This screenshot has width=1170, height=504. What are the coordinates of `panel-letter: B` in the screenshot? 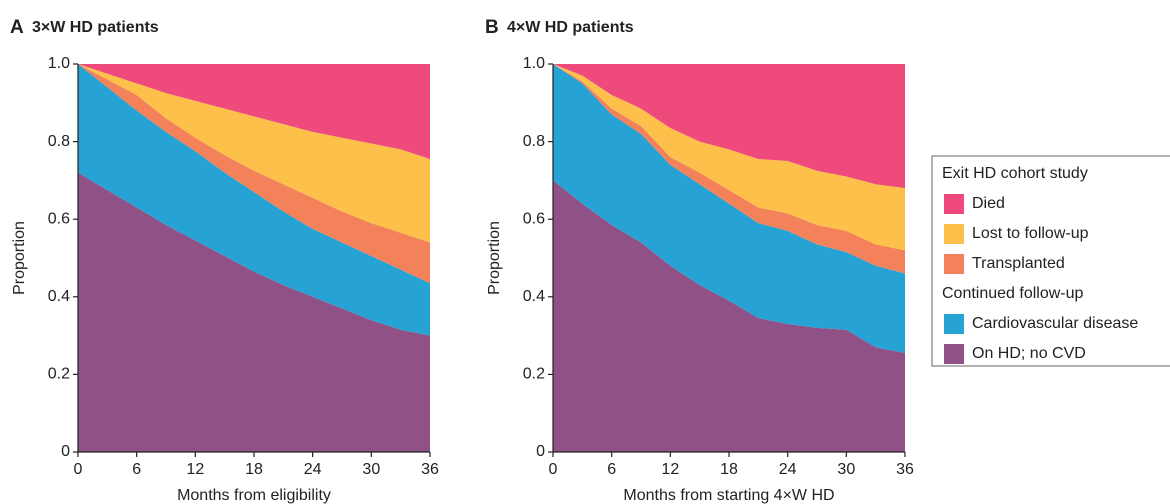 It's located at (492, 27).